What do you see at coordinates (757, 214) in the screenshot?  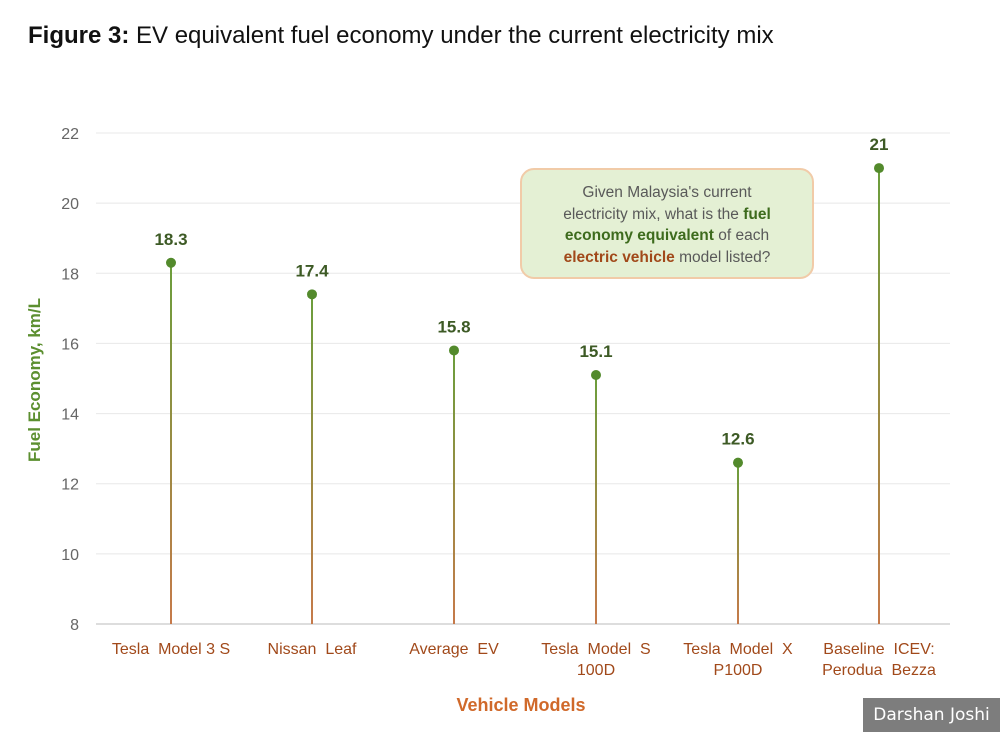 I see `callout-highlight-fuel: fuel` at bounding box center [757, 214].